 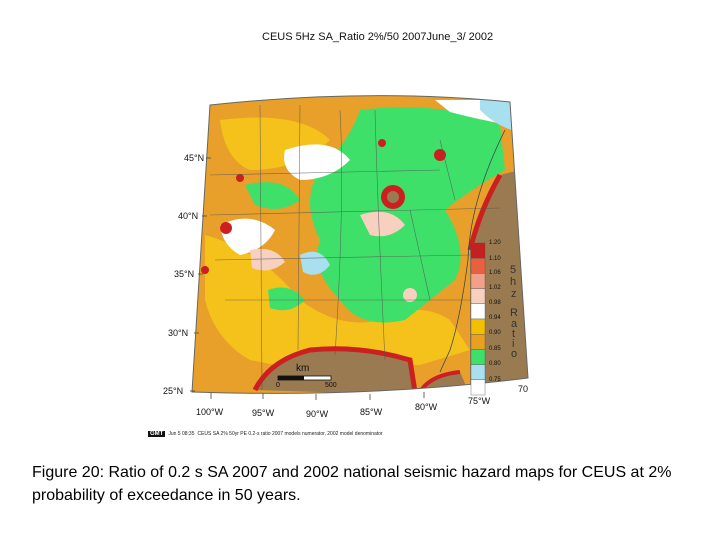 I want to click on lon-label: 75°W, so click(x=479, y=401).